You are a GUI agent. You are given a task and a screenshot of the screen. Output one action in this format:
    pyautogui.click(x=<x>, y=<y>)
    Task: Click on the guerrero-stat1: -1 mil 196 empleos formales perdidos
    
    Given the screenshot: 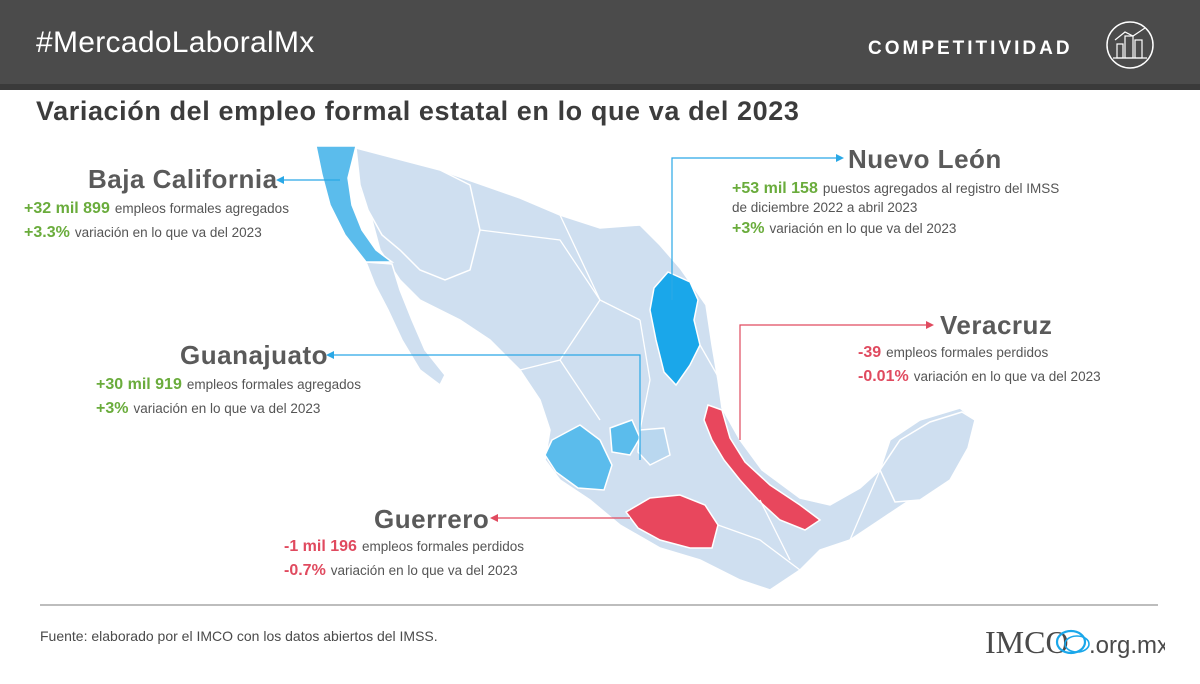 What is the action you would take?
    pyautogui.click(x=404, y=546)
    